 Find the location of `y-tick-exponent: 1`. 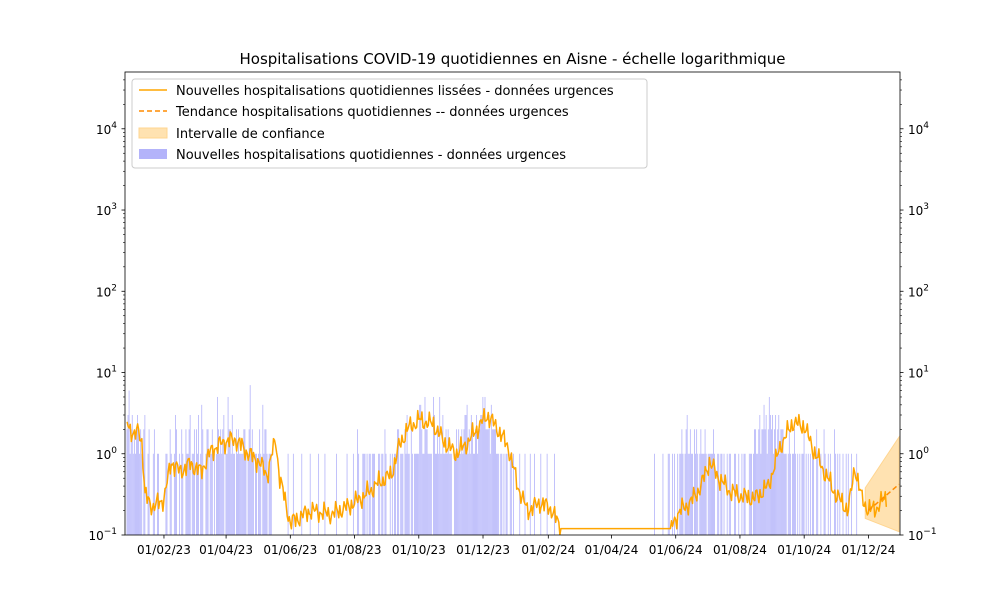

y-tick-exponent: 1 is located at coordinates (926, 370).